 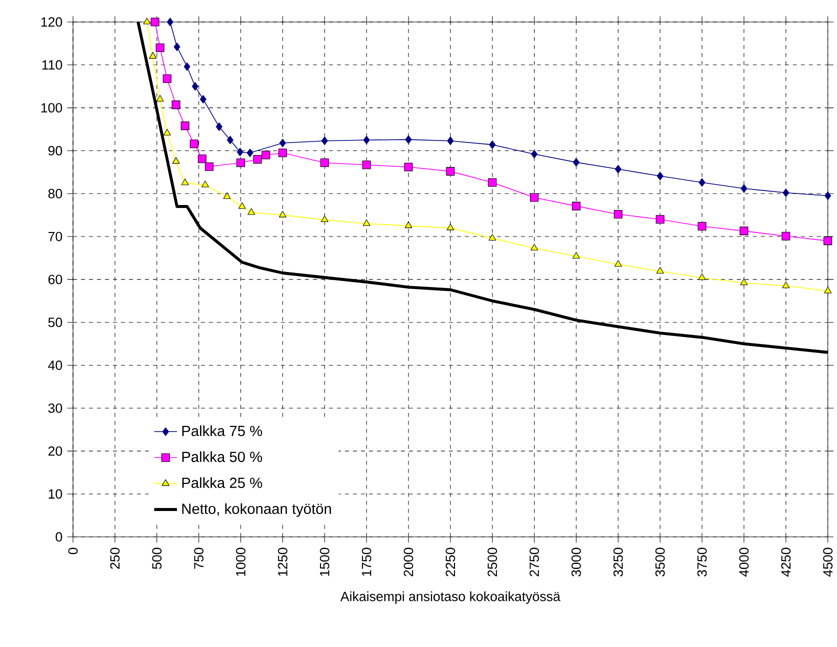 What do you see at coordinates (576, 562) in the screenshot?
I see `x-tick-label: 3000` at bounding box center [576, 562].